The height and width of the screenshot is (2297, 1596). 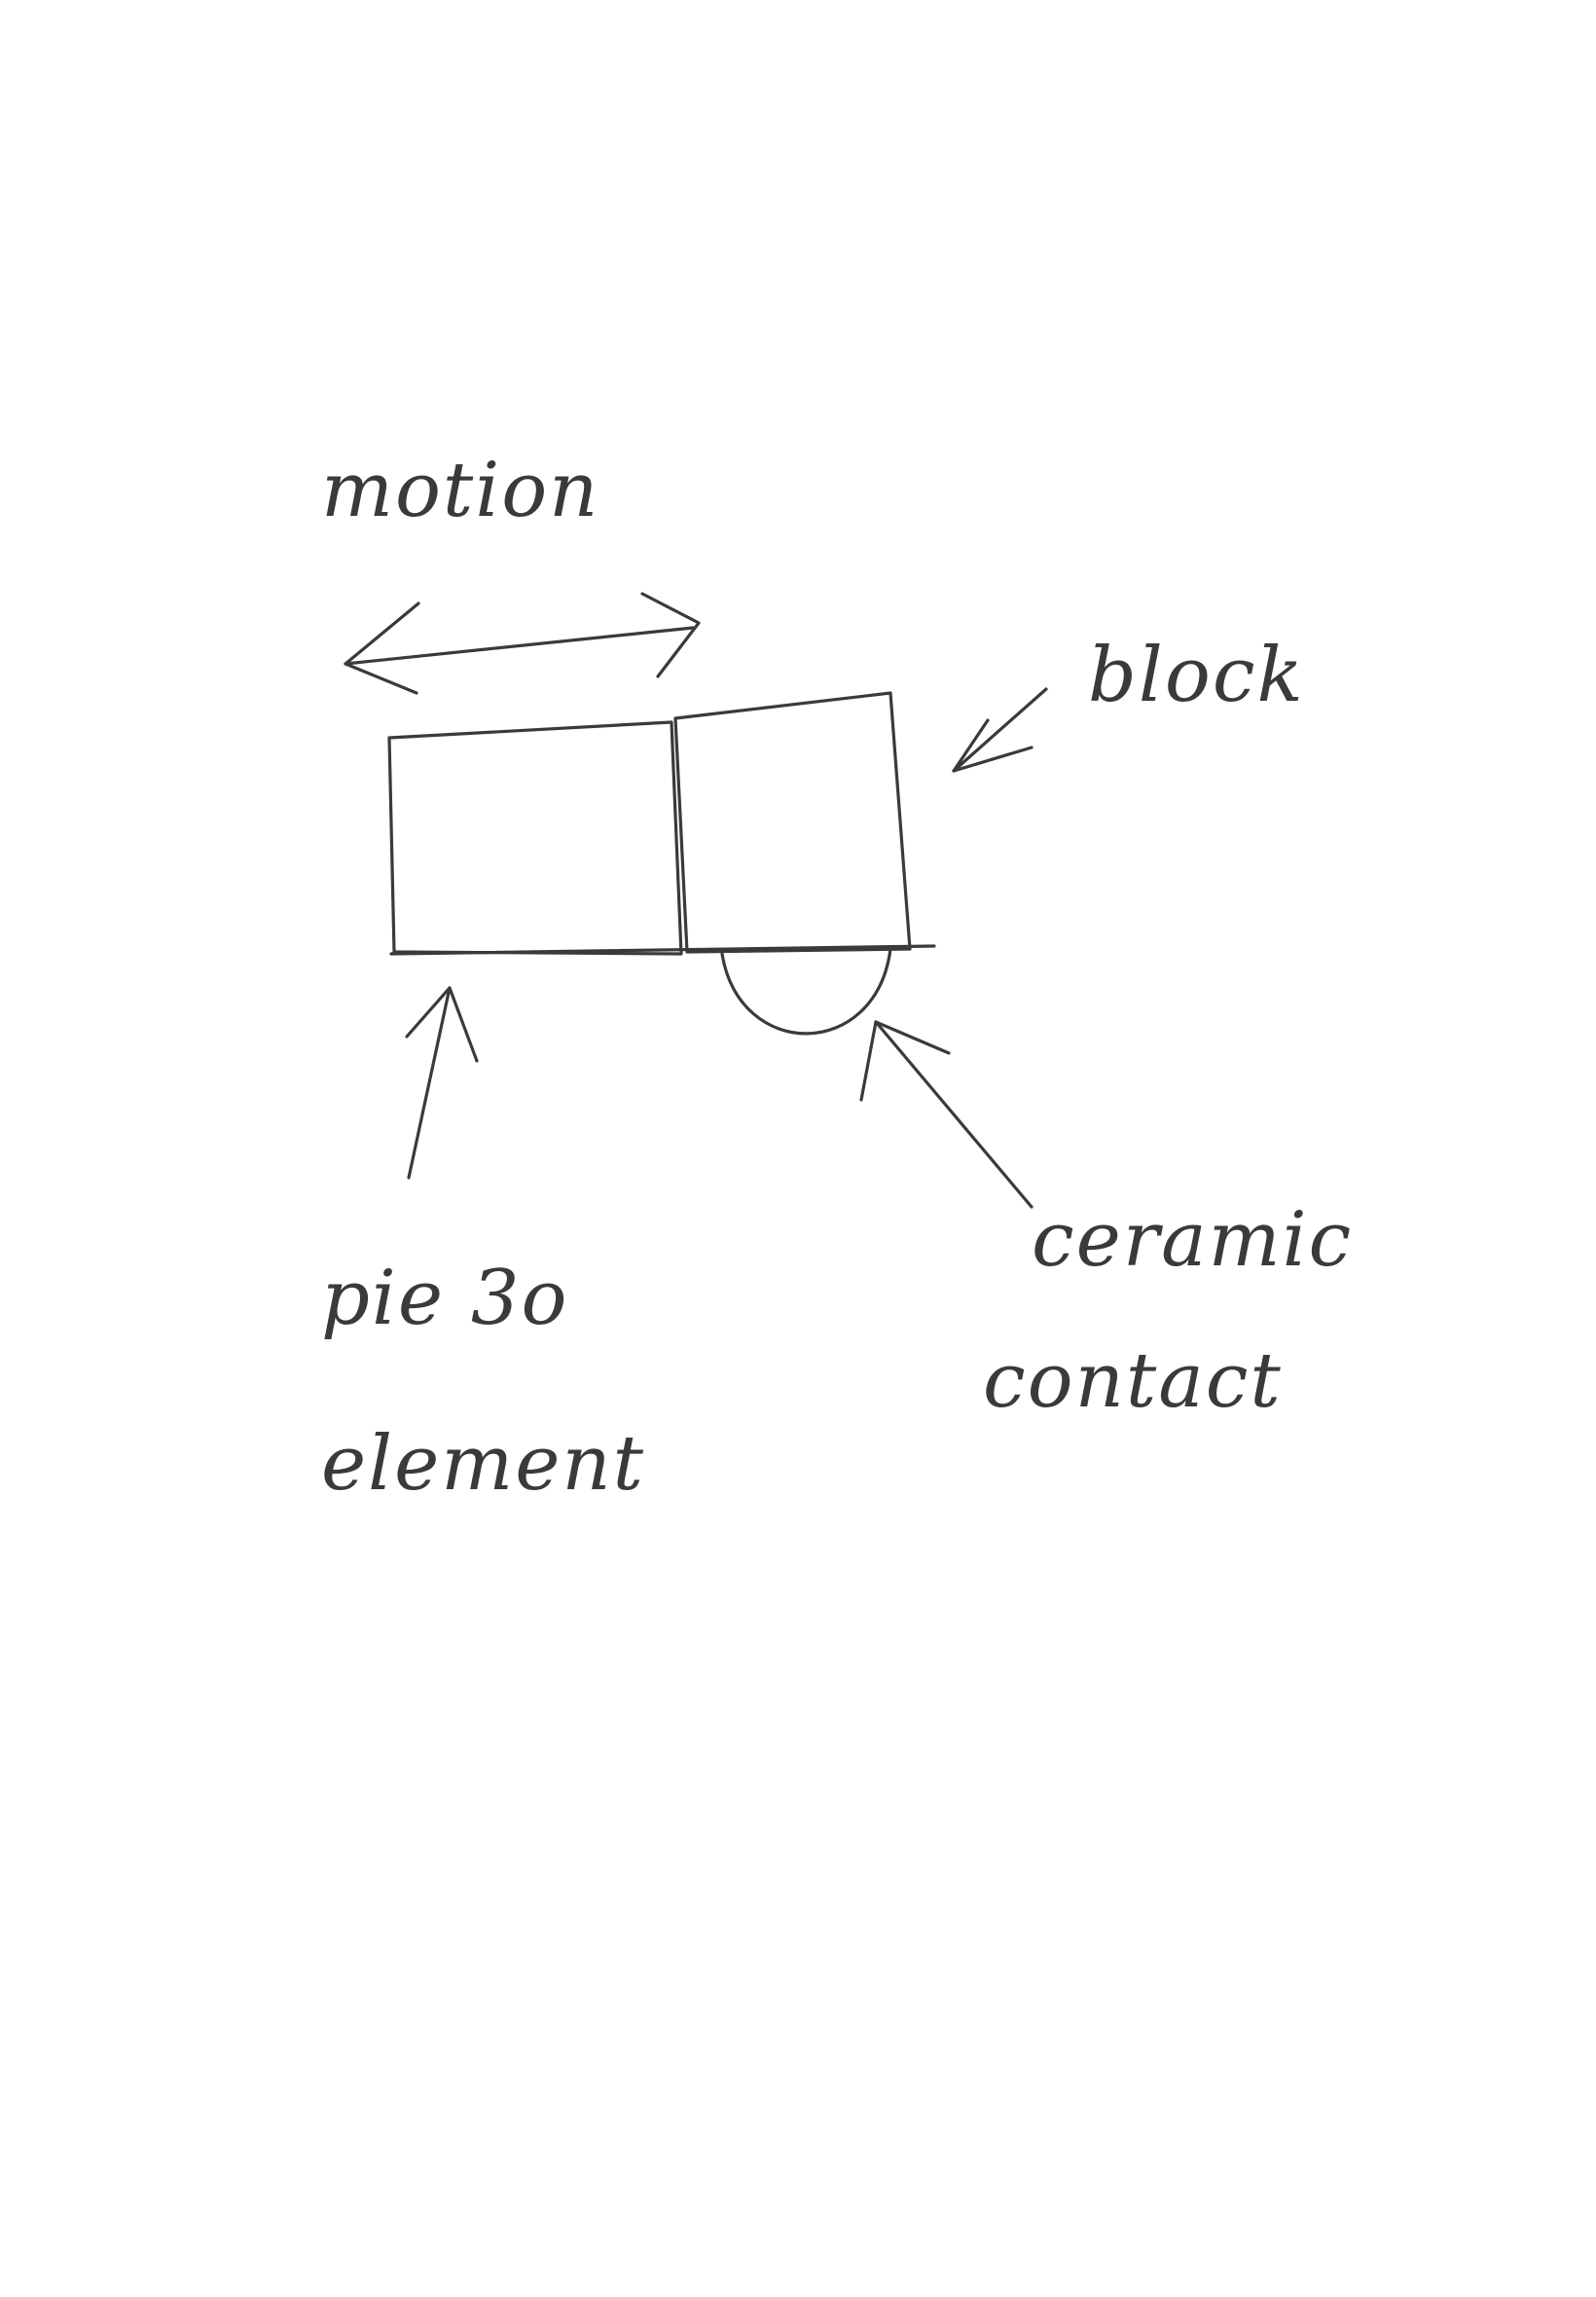 What do you see at coordinates (670, 635) in the screenshot?
I see `motion-arrow-right-head` at bounding box center [670, 635].